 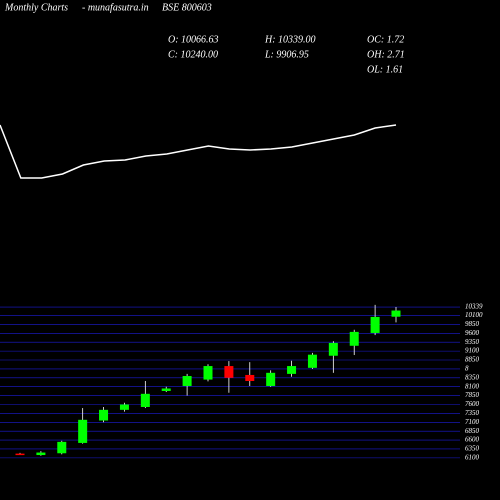 I want to click on y-tick-label: 9600, so click(x=472, y=333).